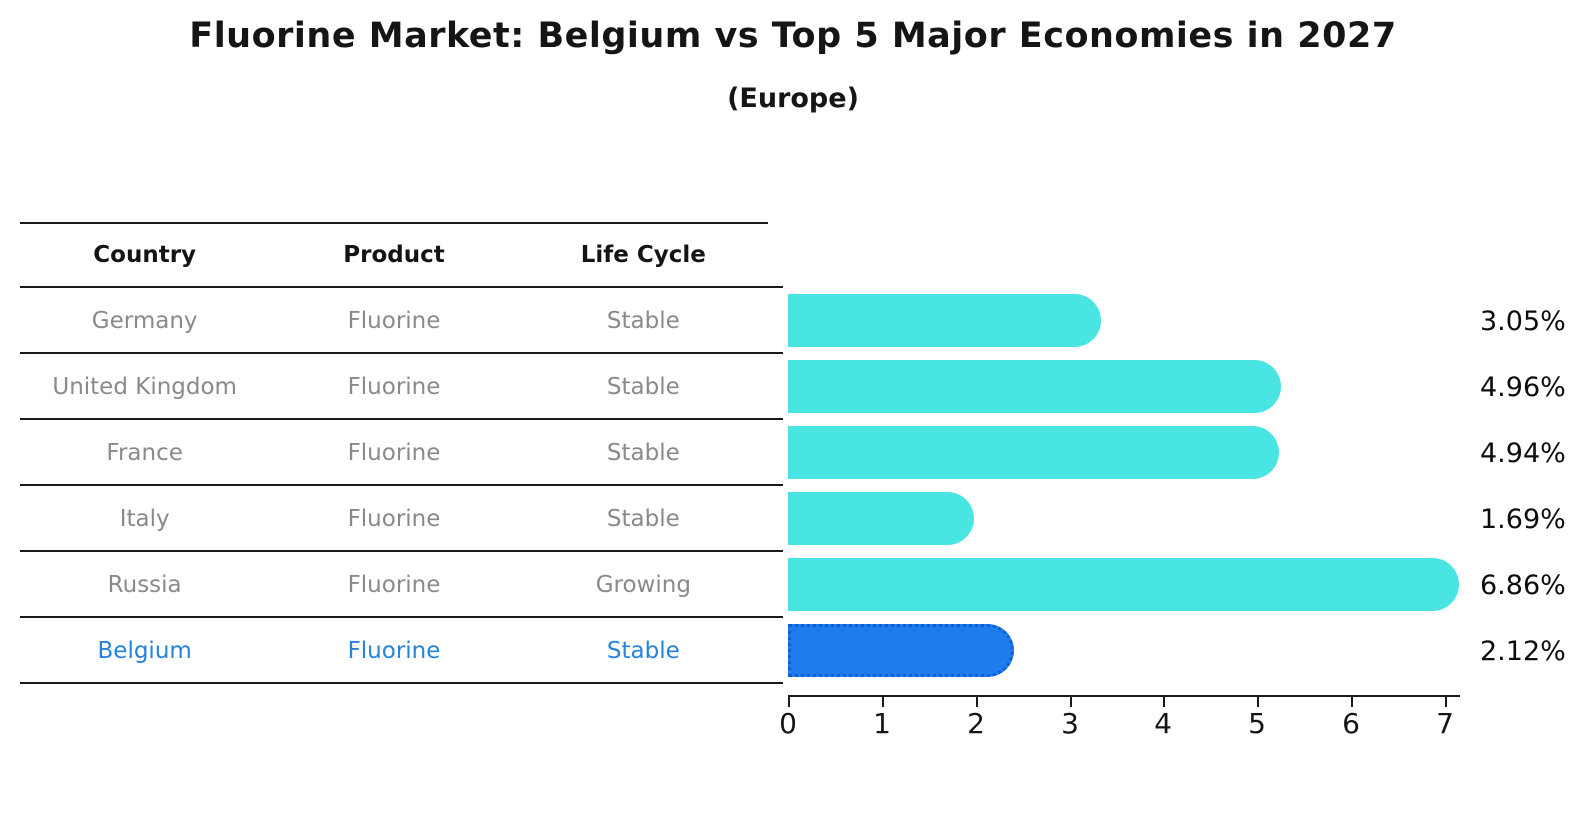 The width and height of the screenshot is (1586, 823). I want to click on table-row-united-kingdom: United Kingdom Fluorine Stable, so click(394, 385).